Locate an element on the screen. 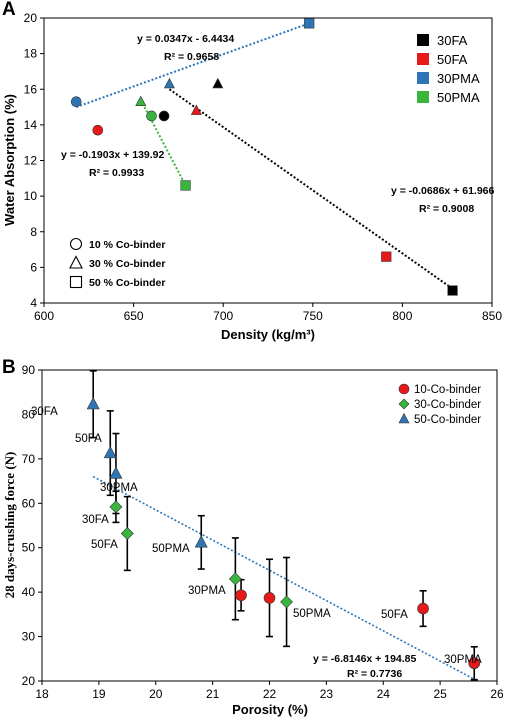 The width and height of the screenshot is (512, 721). a-x-tick-label: 700 is located at coordinates (223, 316).